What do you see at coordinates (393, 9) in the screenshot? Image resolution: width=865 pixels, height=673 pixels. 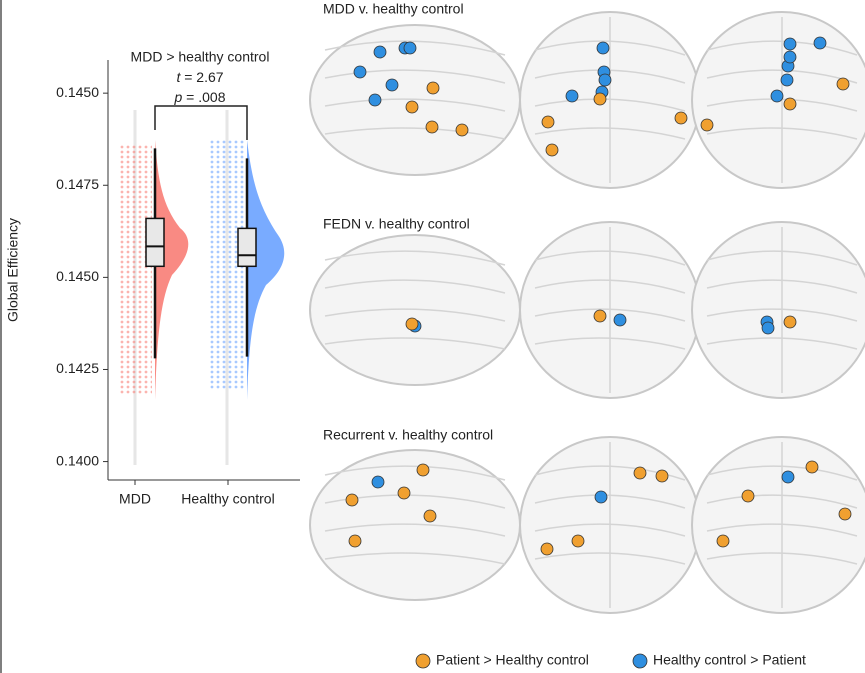 I see `panel-title: MDD v. healthy control` at bounding box center [393, 9].